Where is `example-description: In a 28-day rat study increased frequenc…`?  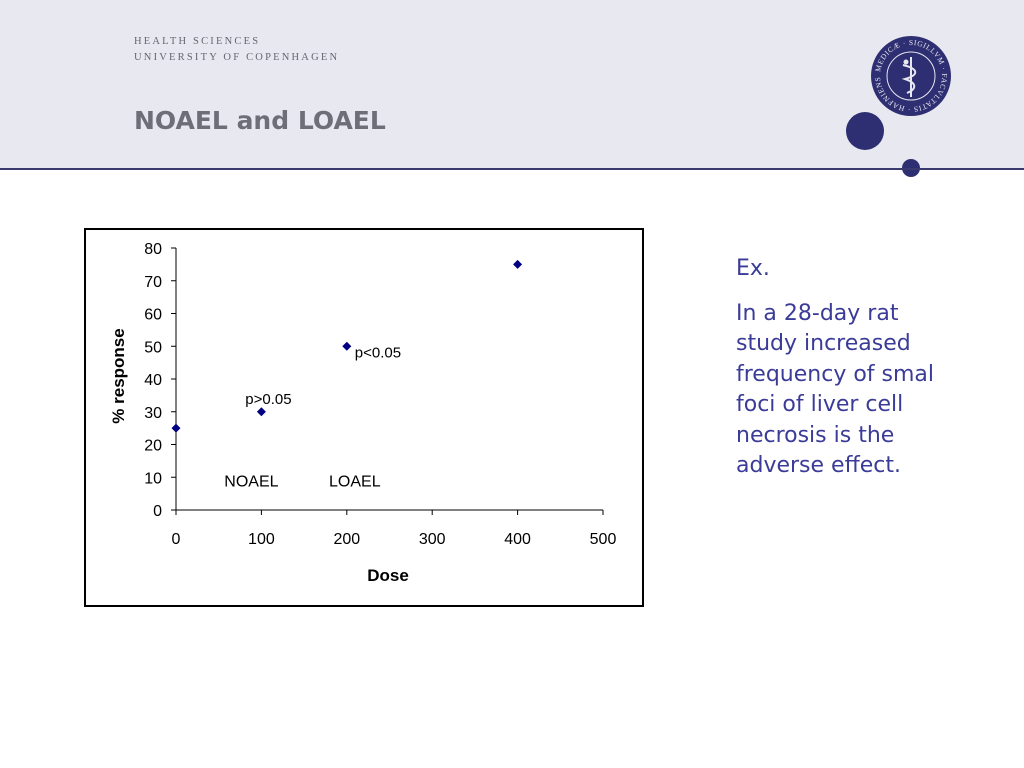 example-description: In a 28-day rat study increased frequenc… is located at coordinates (835, 389).